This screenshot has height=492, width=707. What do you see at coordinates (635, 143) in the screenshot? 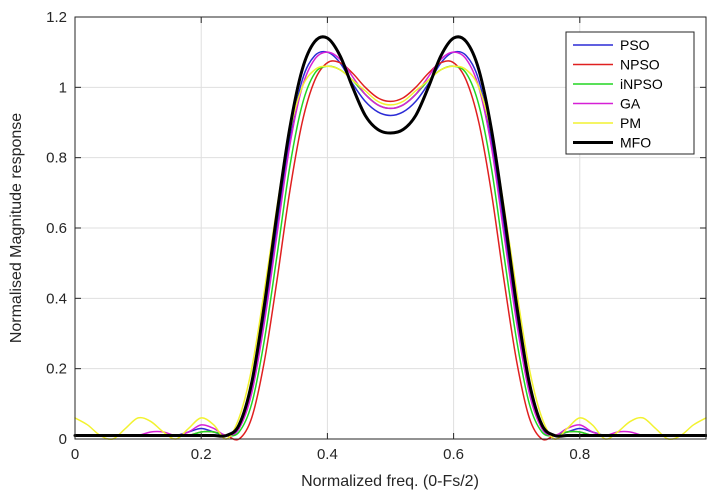
I see `legend-label-mfo: MFO` at bounding box center [635, 143].